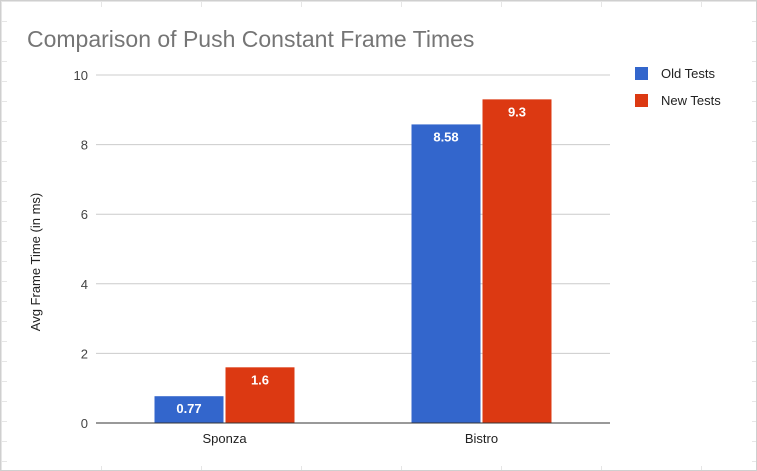 This screenshot has height=471, width=757. I want to click on y-tick-label: 6, so click(84, 214).